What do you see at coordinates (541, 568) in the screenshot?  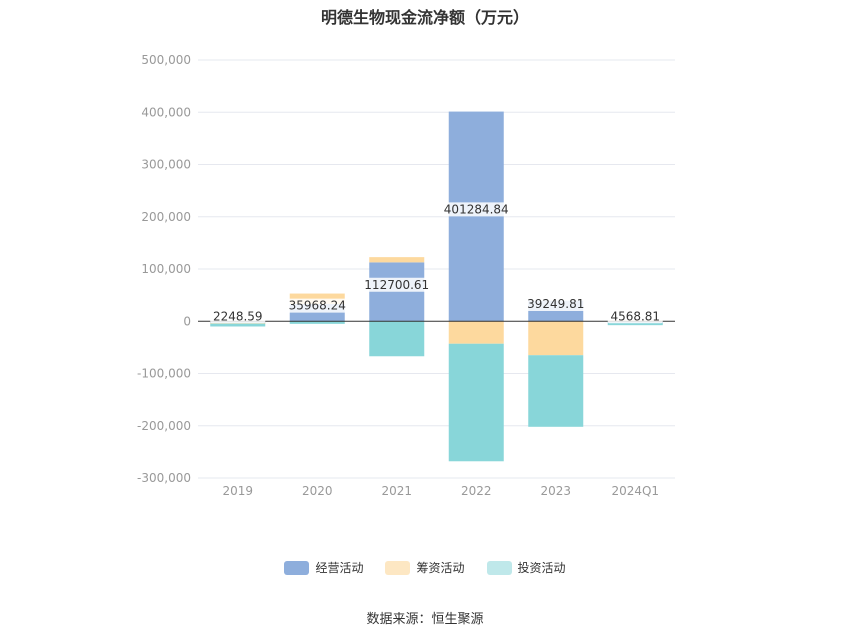 I see `legend-label-investing: 投资活动` at bounding box center [541, 568].